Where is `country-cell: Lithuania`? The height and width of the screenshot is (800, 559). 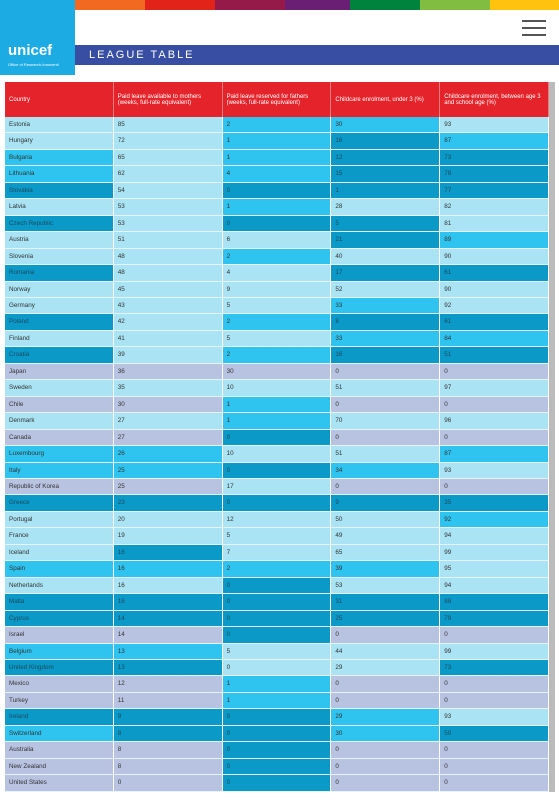
country-cell: Lithuania is located at coordinates (59, 174).